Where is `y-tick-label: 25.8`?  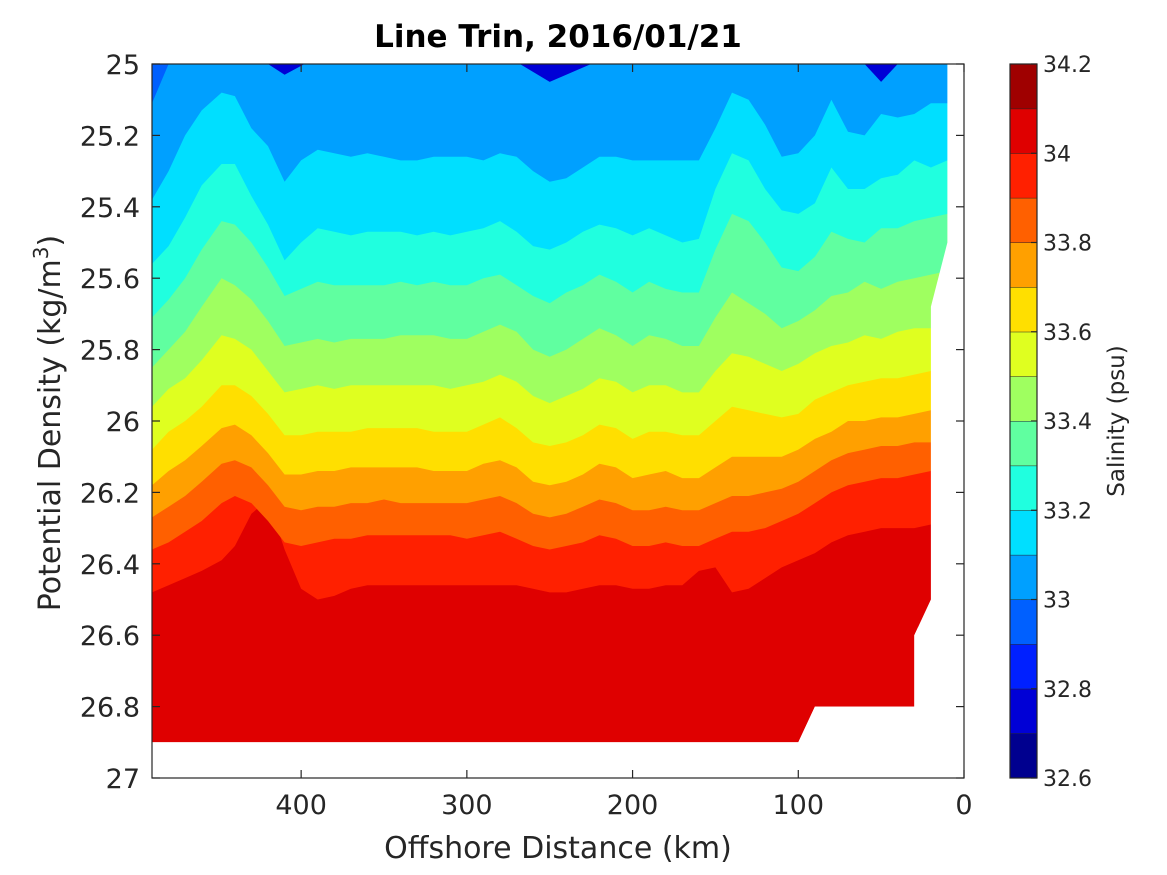 y-tick-label: 25.8 is located at coordinates (110, 351).